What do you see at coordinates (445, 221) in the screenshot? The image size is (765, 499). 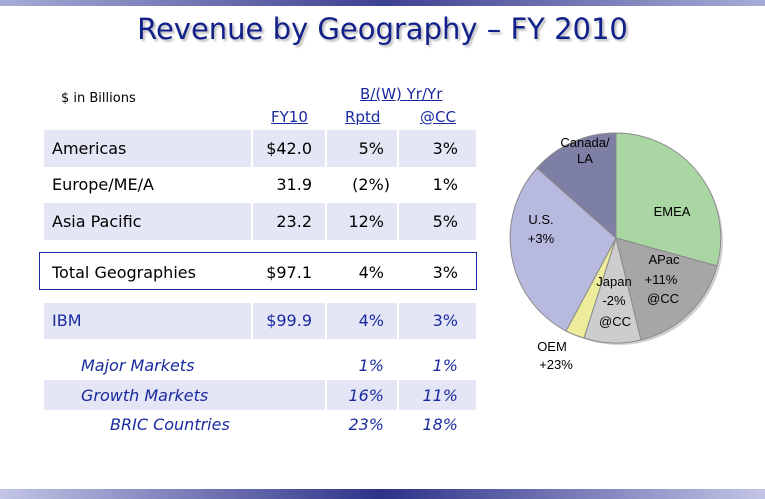 I see `cc-value: 5%` at bounding box center [445, 221].